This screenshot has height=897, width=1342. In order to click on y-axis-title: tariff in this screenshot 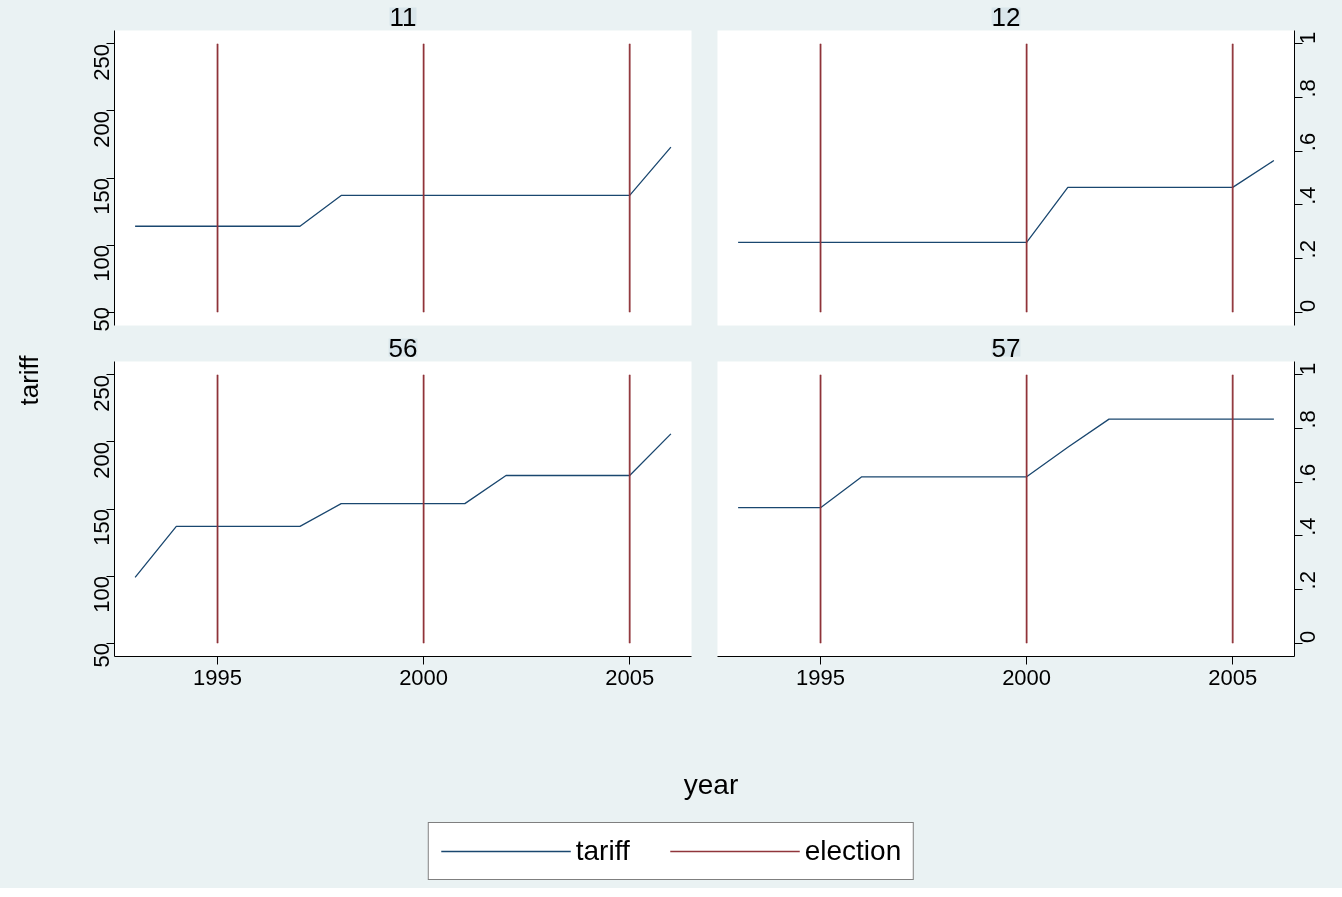, I will do `click(29, 380)`.